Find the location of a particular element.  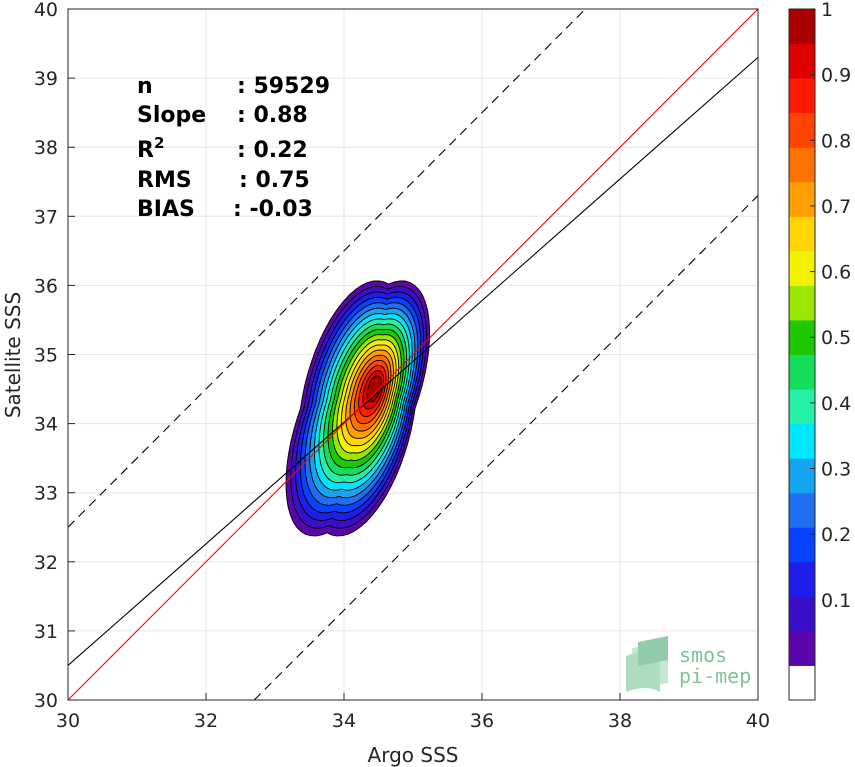

stat-value: : 59529 is located at coordinates (283, 86).